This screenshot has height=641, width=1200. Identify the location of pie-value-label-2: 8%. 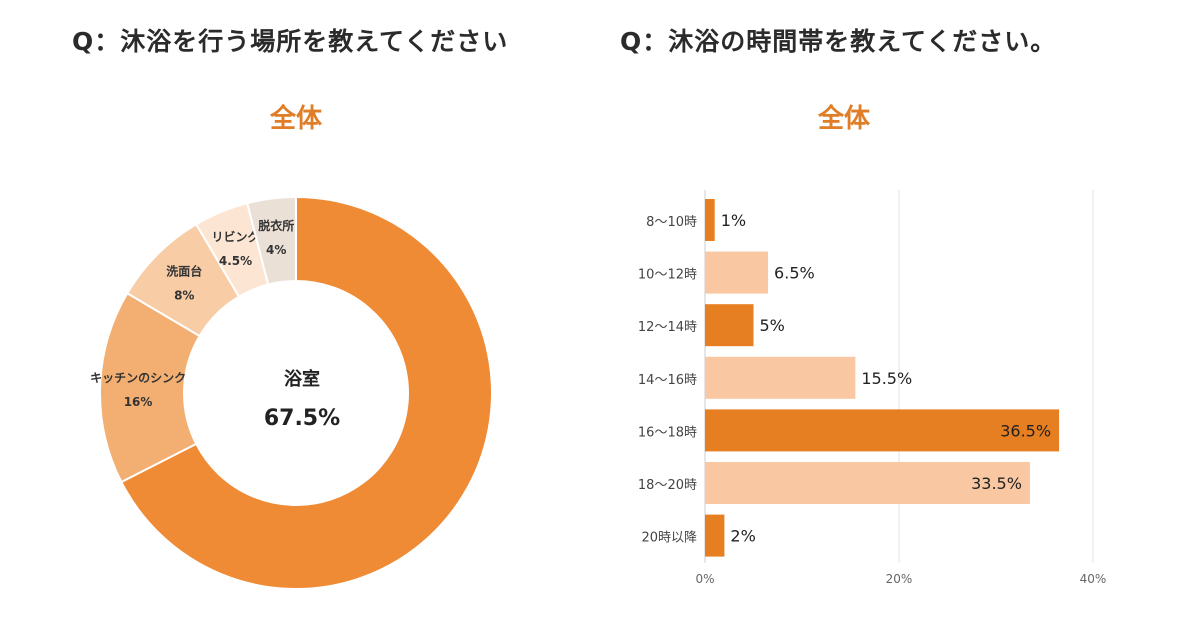
(184, 295).